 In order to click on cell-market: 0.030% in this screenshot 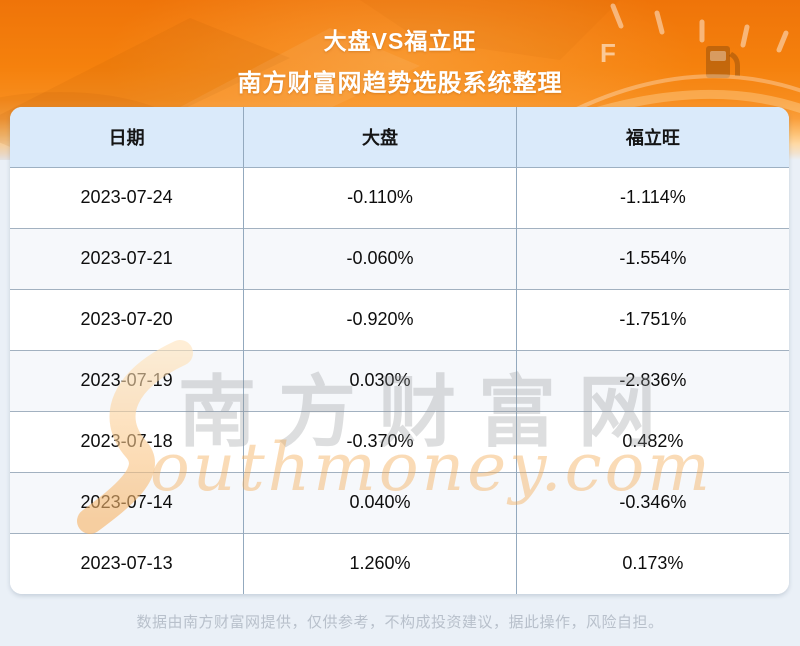, I will do `click(380, 380)`.